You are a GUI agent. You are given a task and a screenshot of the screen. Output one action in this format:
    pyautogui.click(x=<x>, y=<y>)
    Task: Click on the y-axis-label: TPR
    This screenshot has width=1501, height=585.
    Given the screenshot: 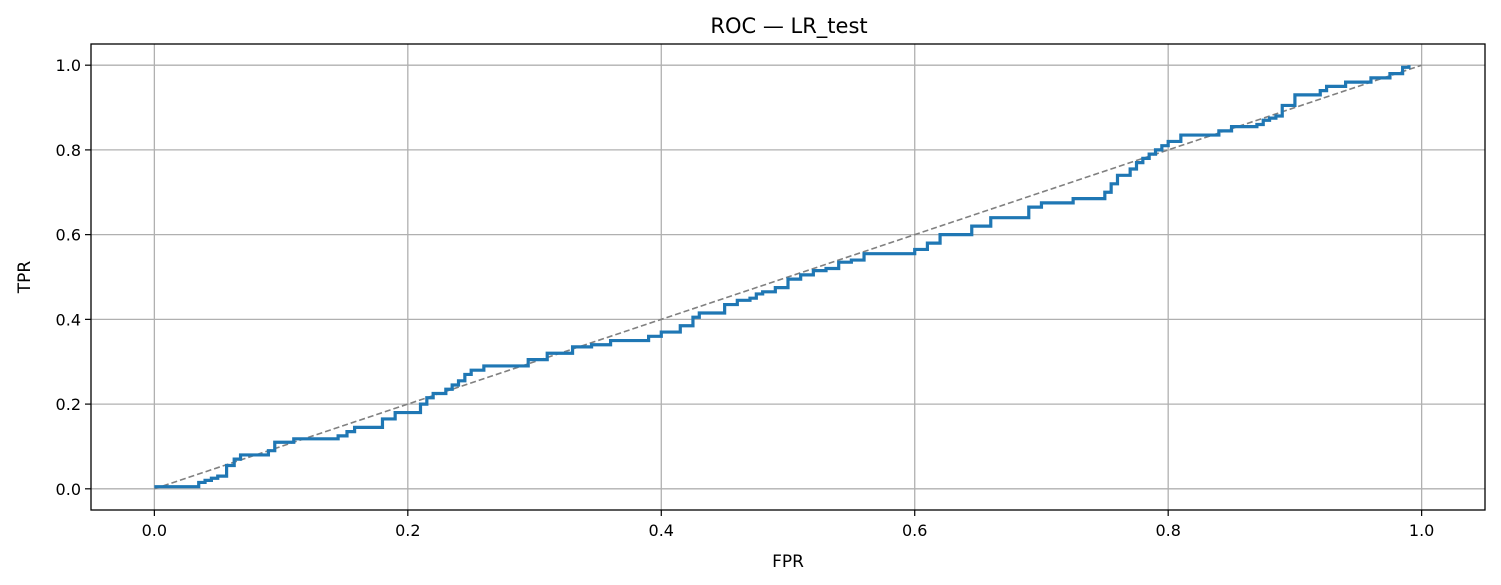 What is the action you would take?
    pyautogui.click(x=25, y=278)
    